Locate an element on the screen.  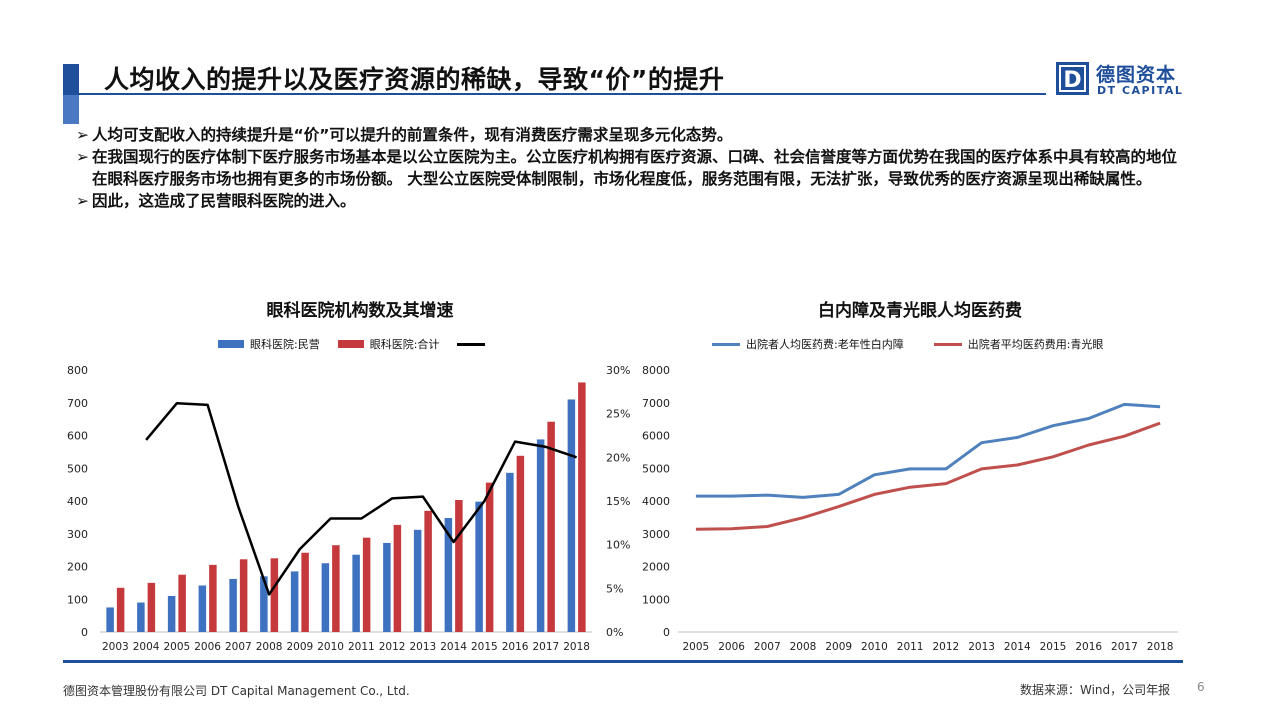
y-tick-label-left: 500 is located at coordinates (77, 468).